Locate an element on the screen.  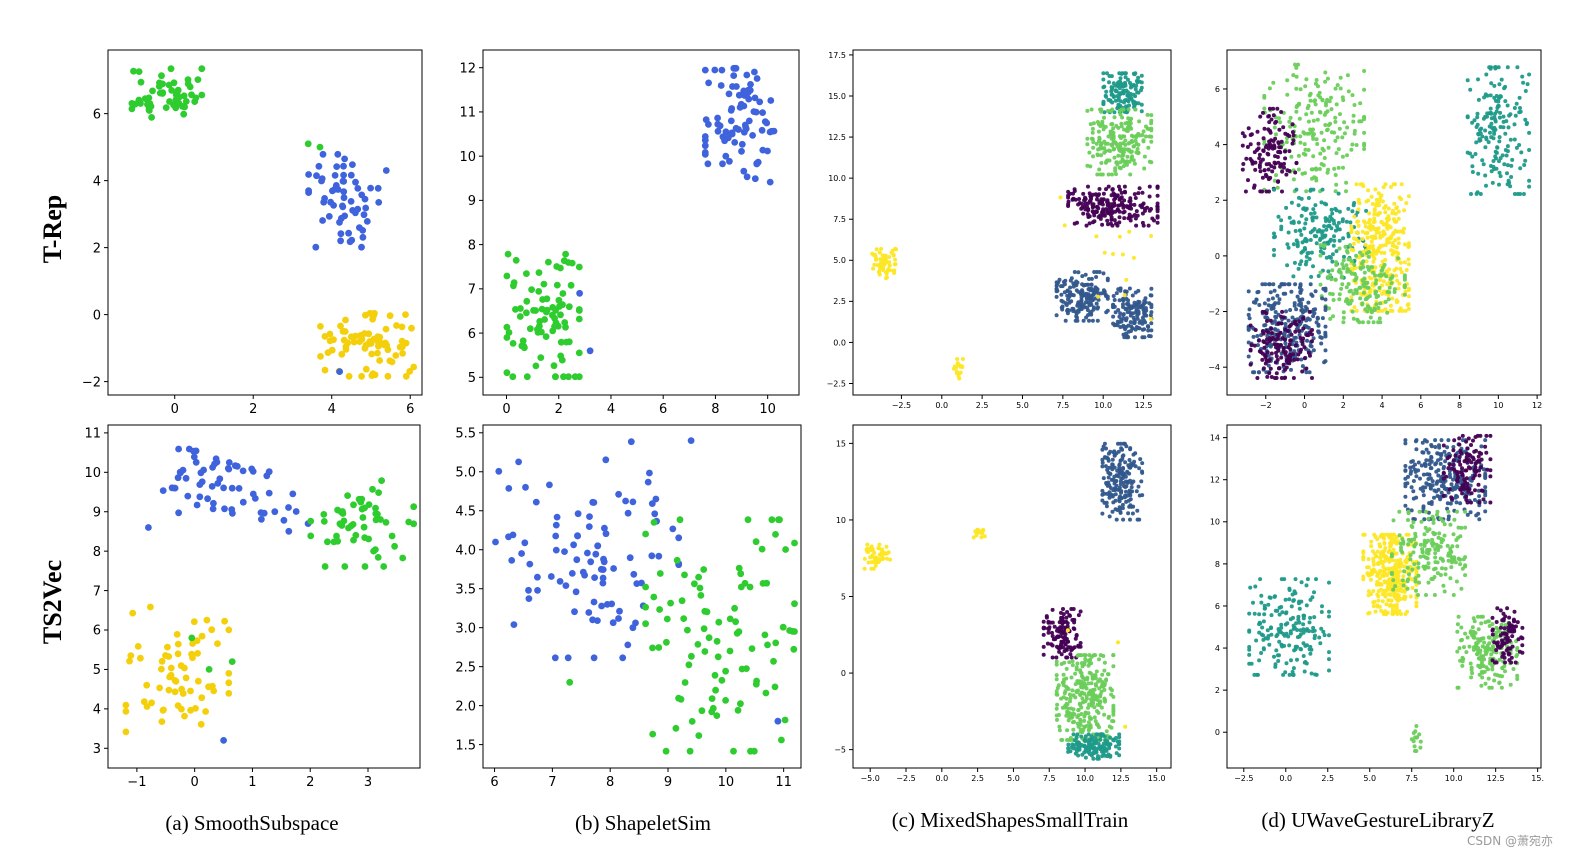
x-tick-label: 2.5 is located at coordinates (977, 778).